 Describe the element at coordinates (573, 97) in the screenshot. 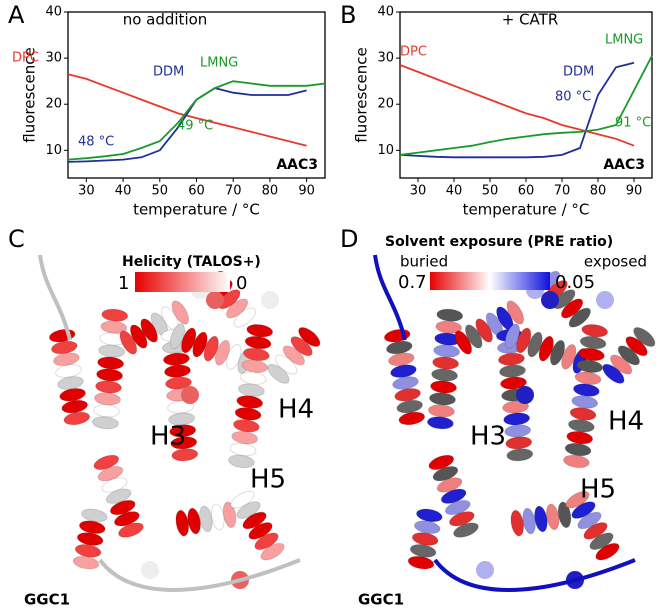

I see `annotation: 80 °C` at that location.